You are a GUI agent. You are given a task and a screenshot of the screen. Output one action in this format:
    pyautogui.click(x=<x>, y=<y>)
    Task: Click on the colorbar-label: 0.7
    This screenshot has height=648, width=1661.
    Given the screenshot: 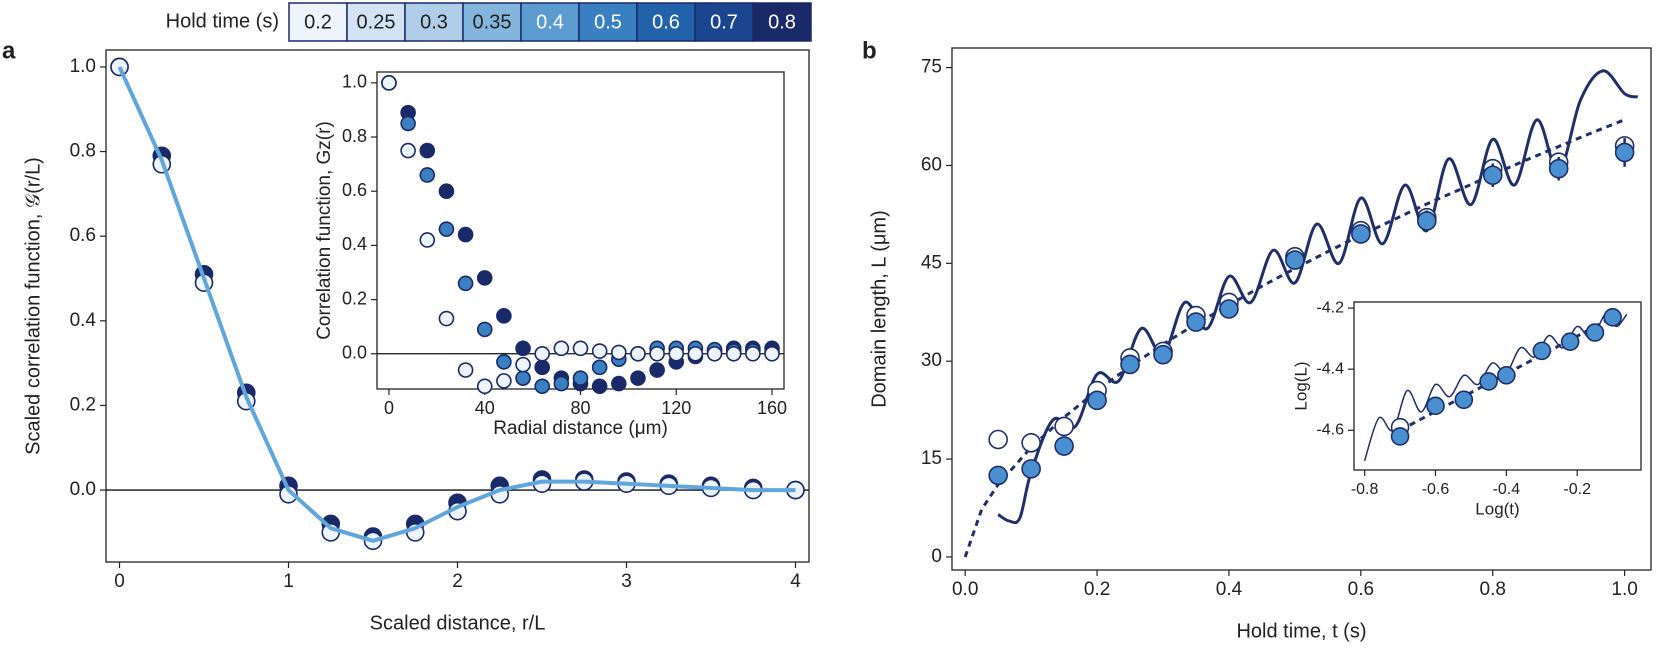 What is the action you would take?
    pyautogui.click(x=724, y=22)
    